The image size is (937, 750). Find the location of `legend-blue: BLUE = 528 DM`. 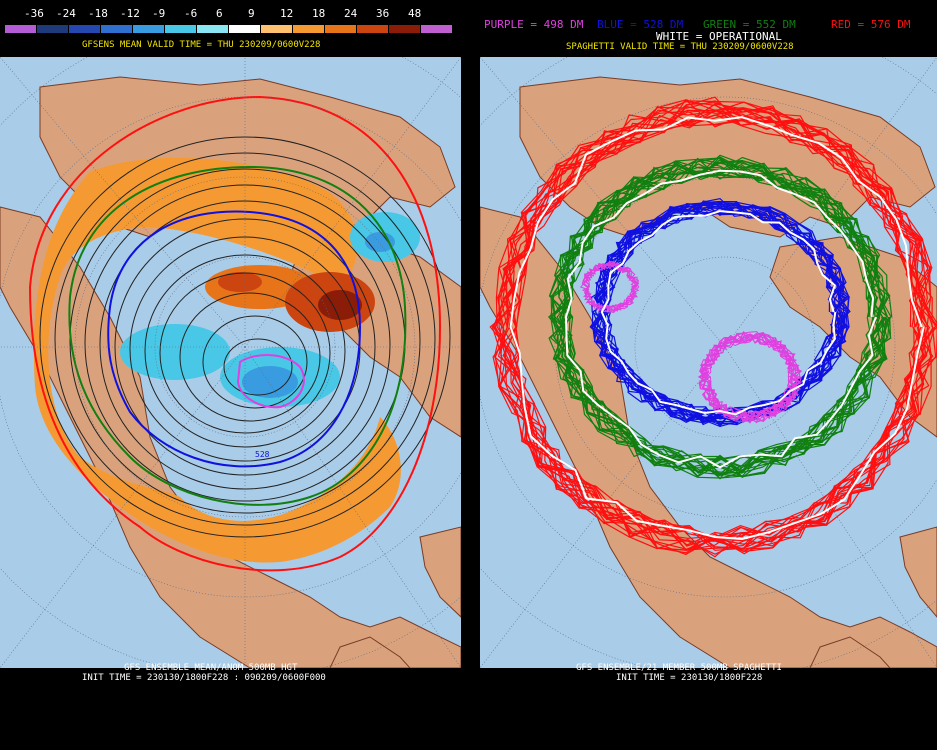

legend-blue: BLUE = 528 DM is located at coordinates (640, 24).